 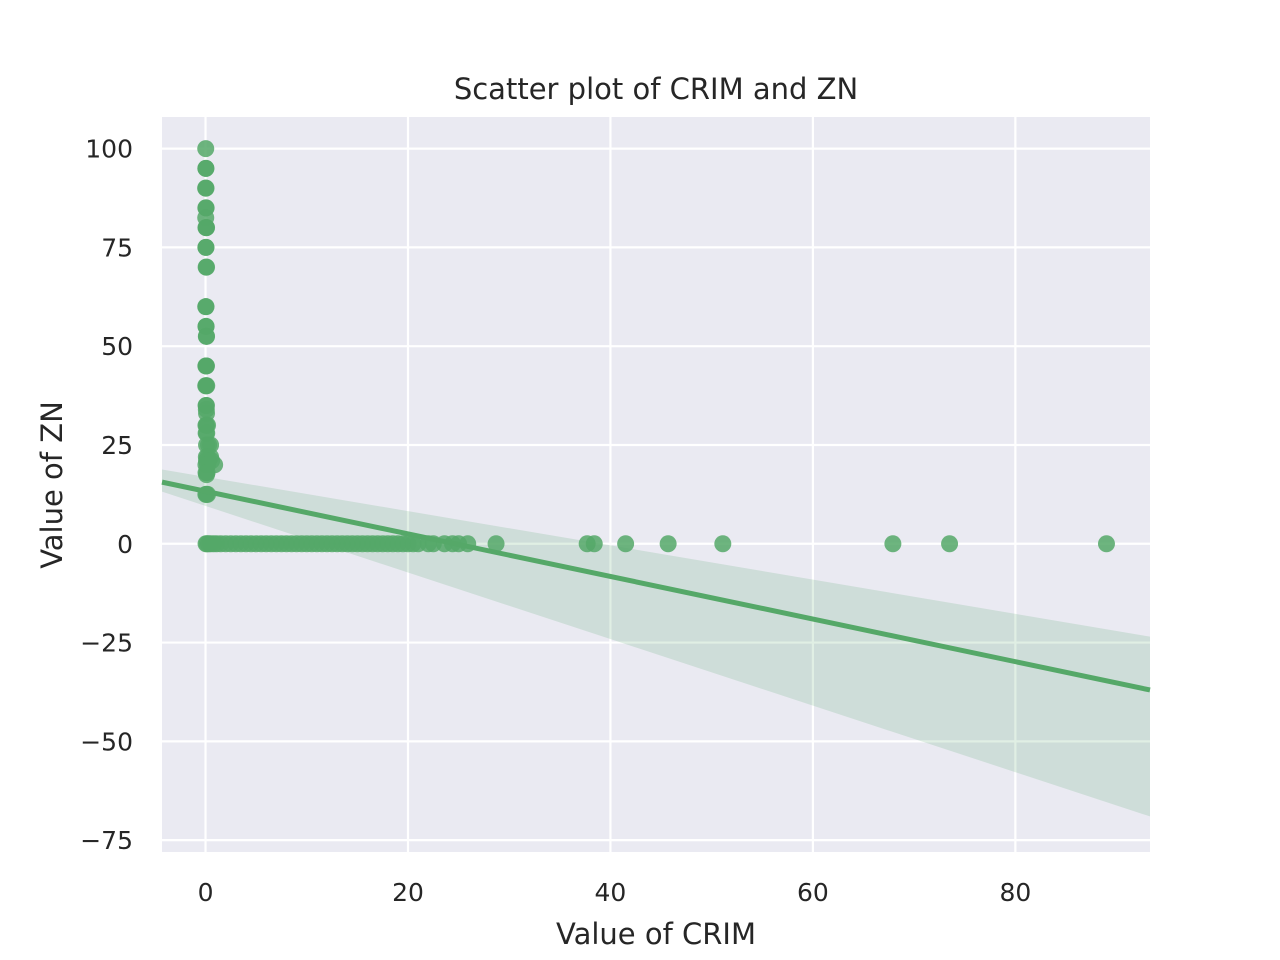 What do you see at coordinates (106, 840) in the screenshot?
I see `y-tick-label: −75` at bounding box center [106, 840].